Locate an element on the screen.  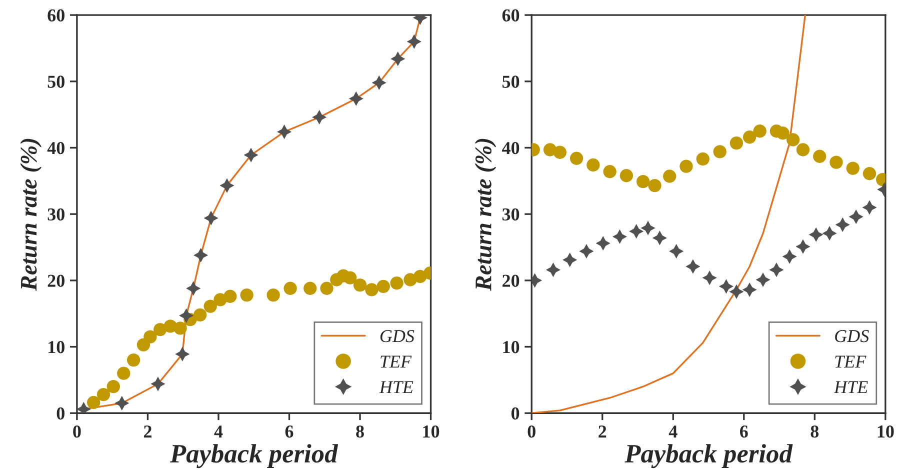
x-tick-label: 8 is located at coordinates (360, 431).